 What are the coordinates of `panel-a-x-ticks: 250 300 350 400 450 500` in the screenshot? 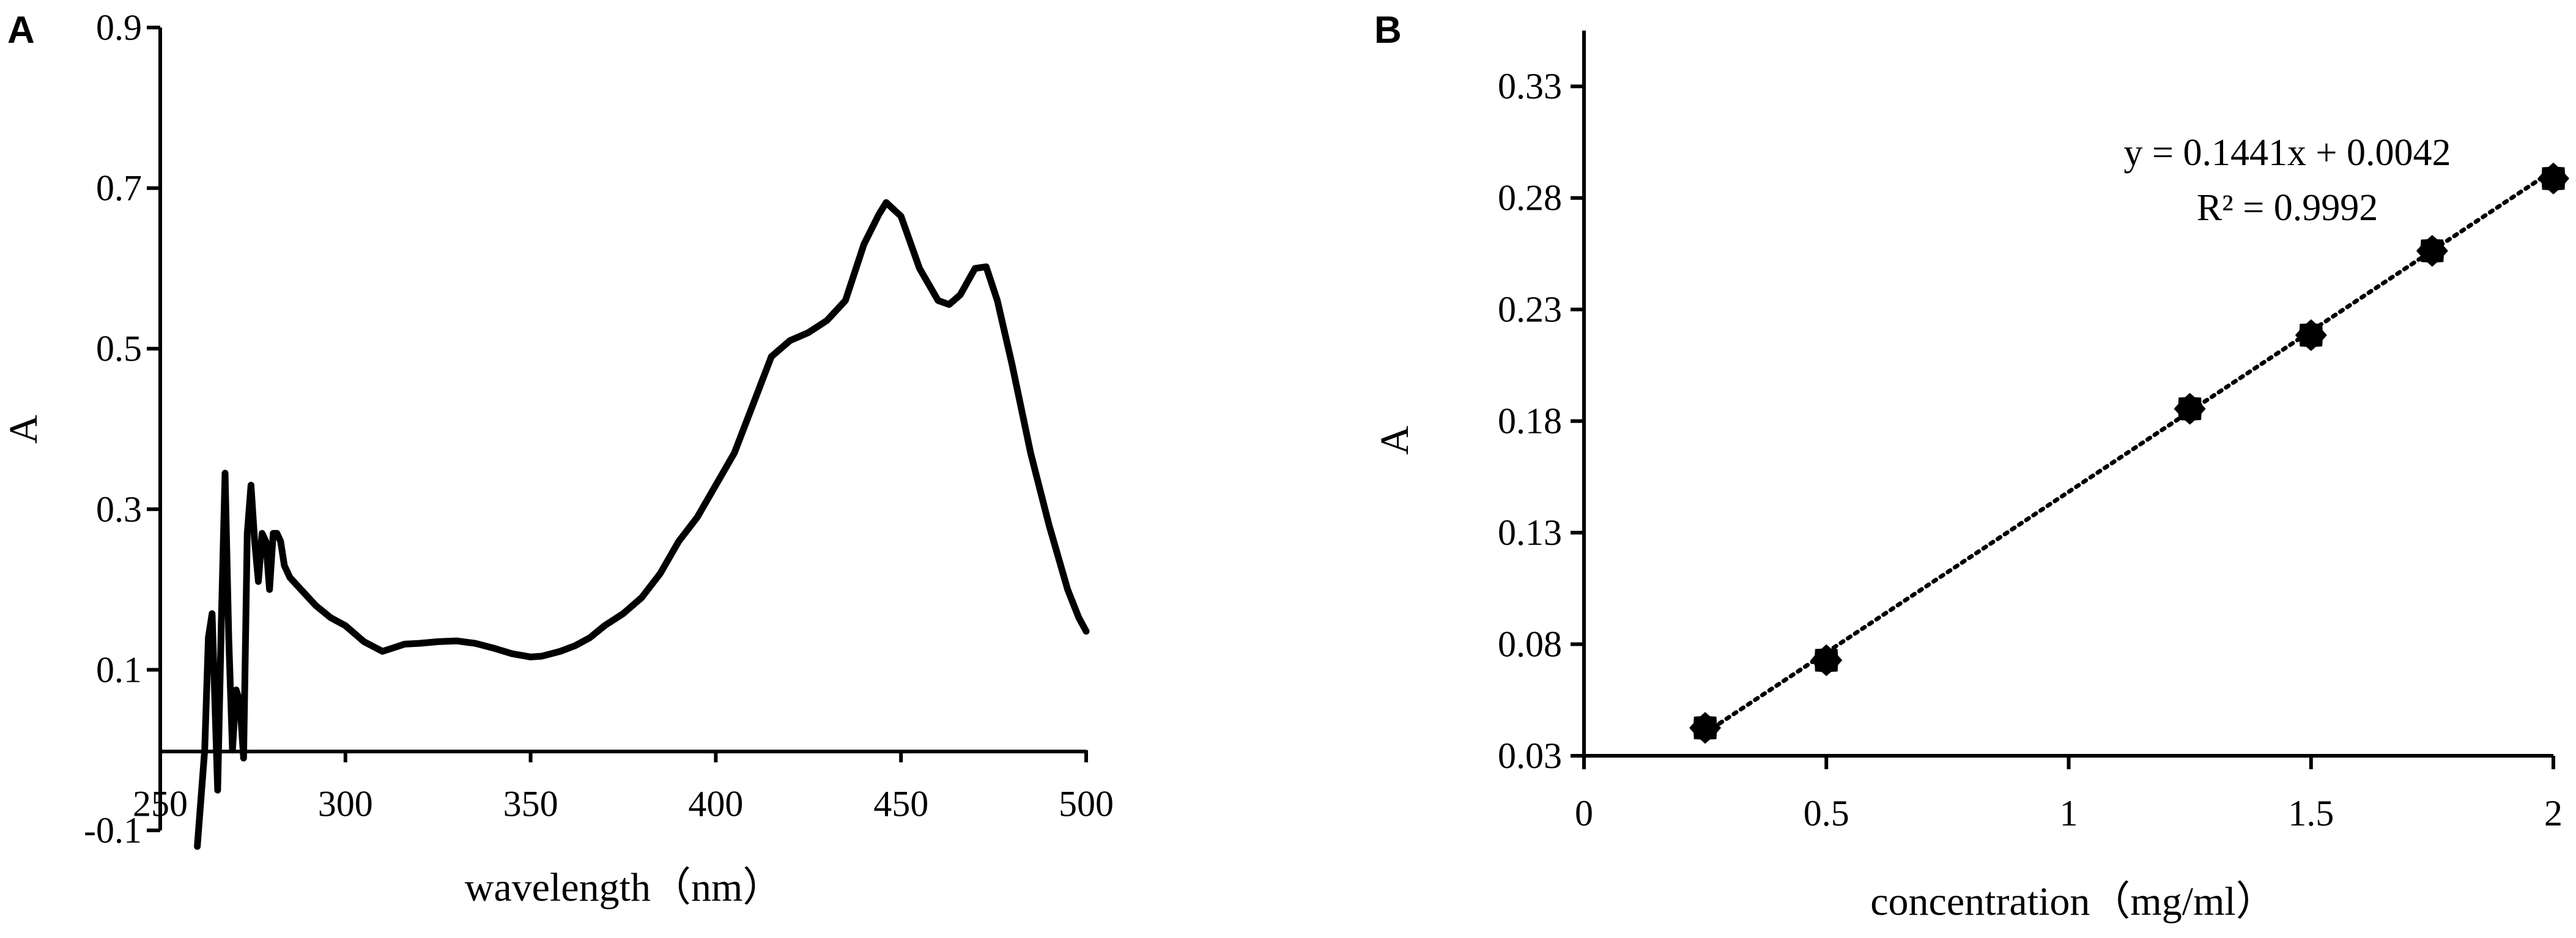 It's located at (623, 787).